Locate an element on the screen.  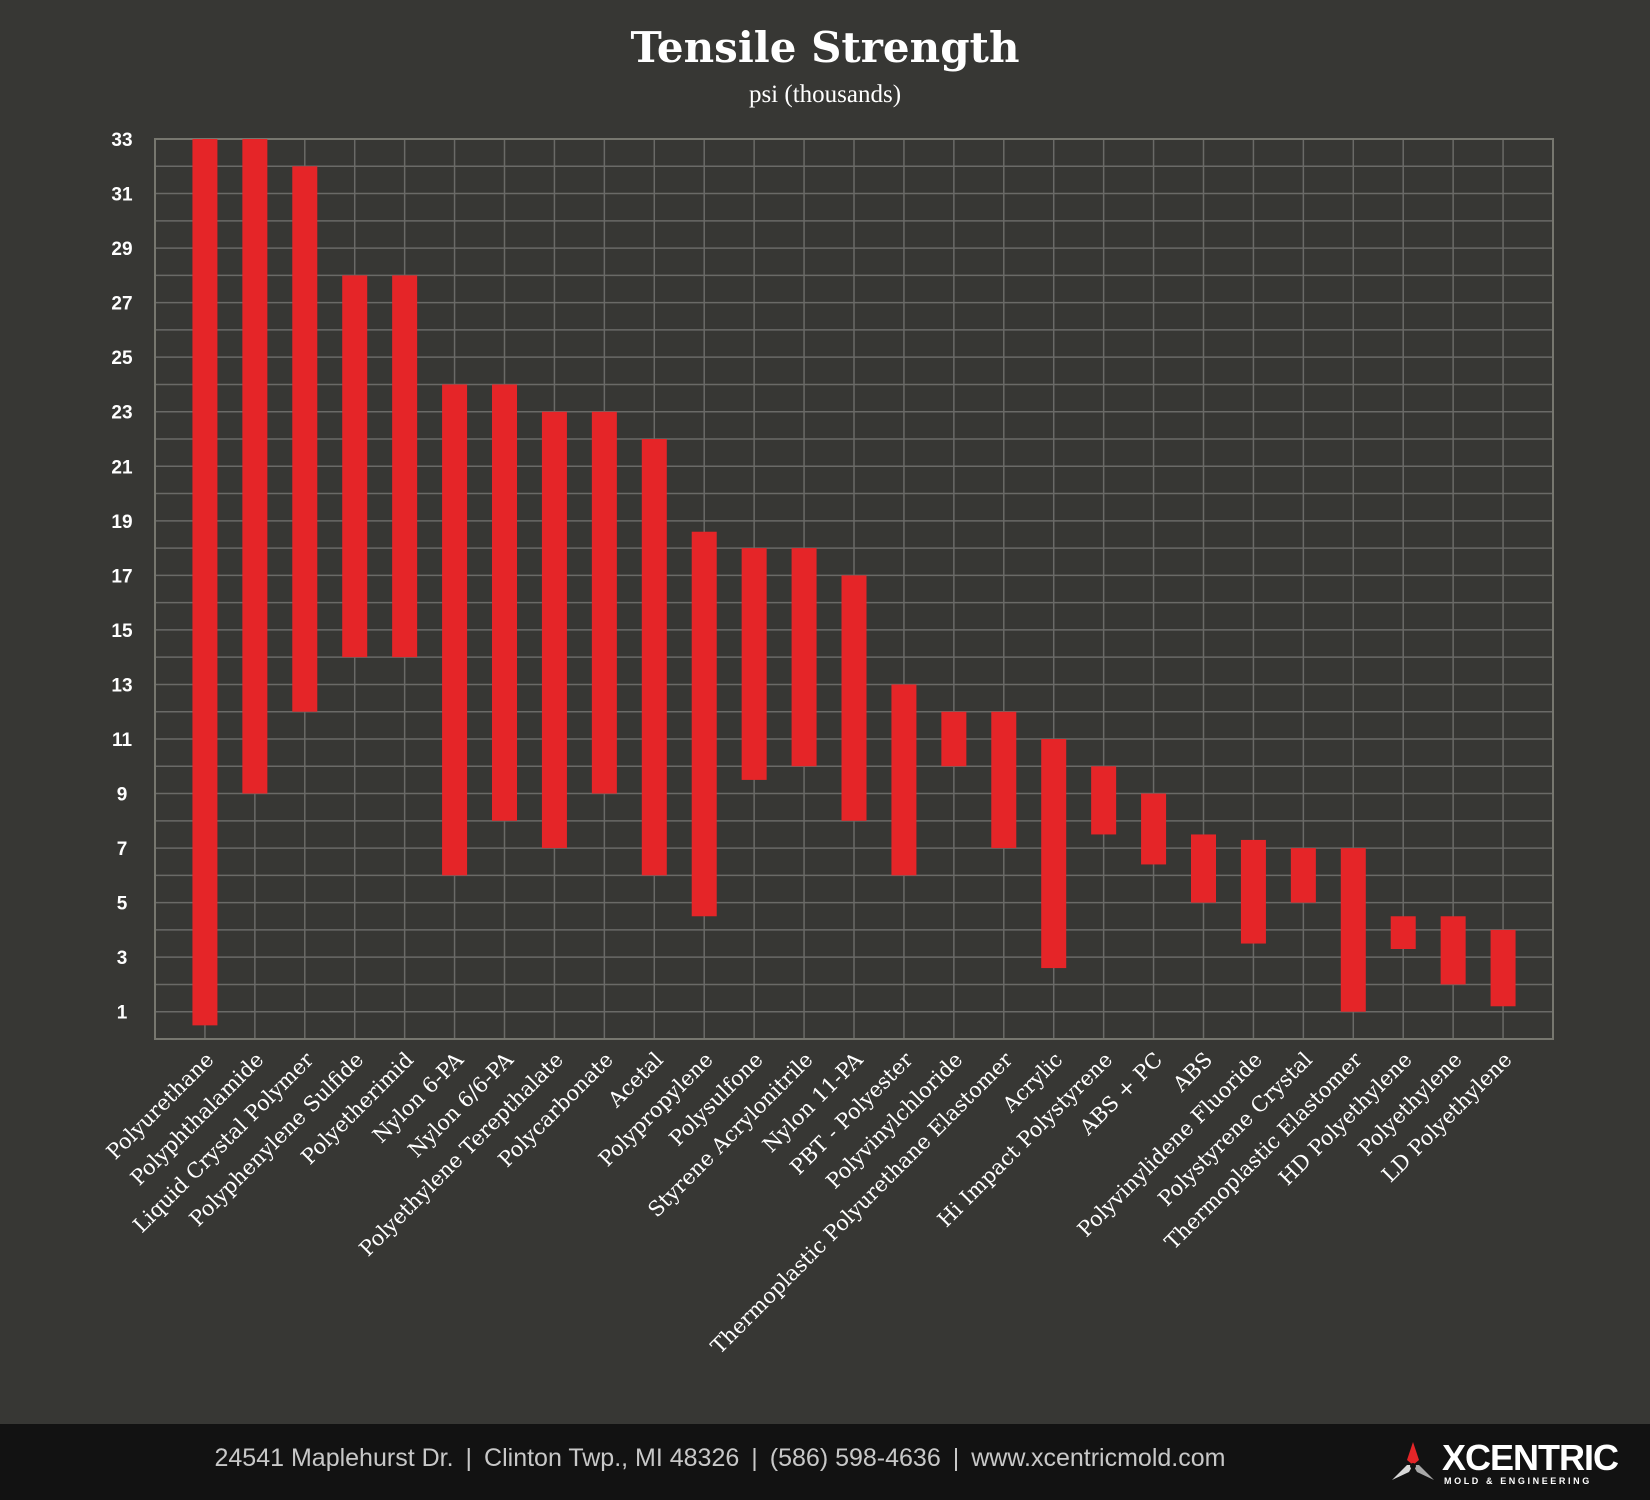
footer-phone: (586) 598-4636 is located at coordinates (855, 1458).